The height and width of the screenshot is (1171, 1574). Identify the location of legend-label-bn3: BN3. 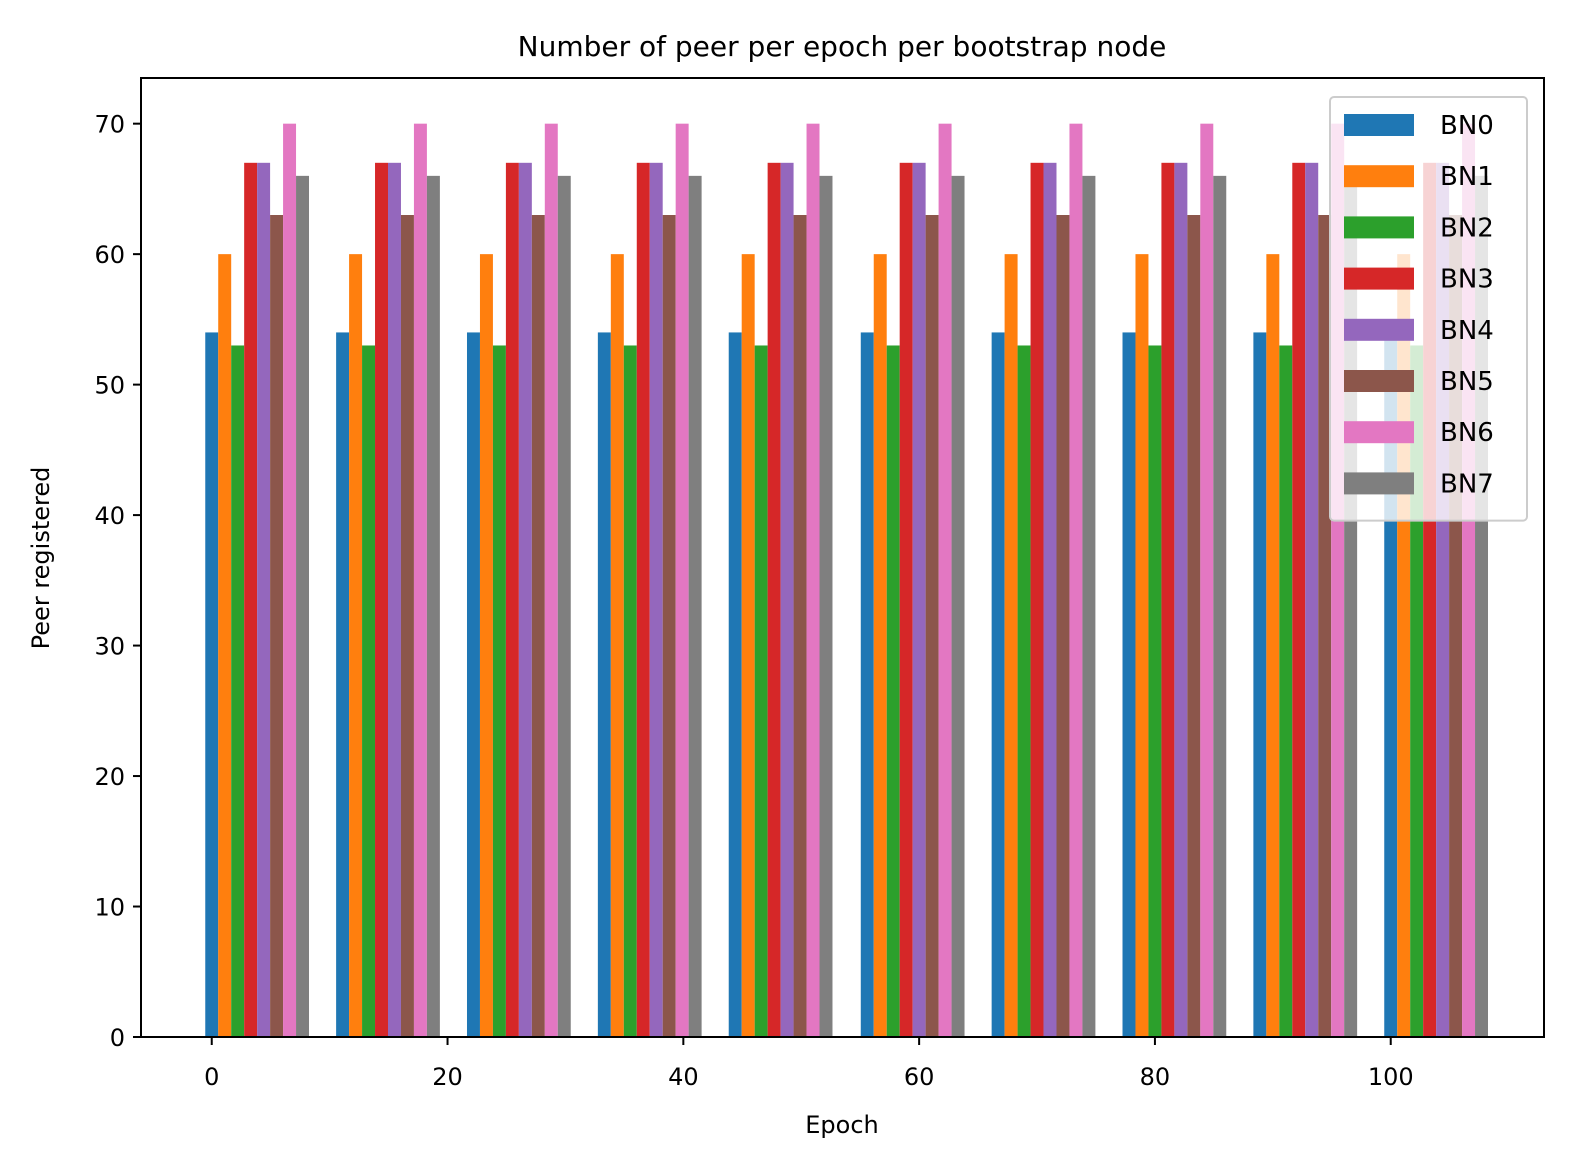
(1467, 280).